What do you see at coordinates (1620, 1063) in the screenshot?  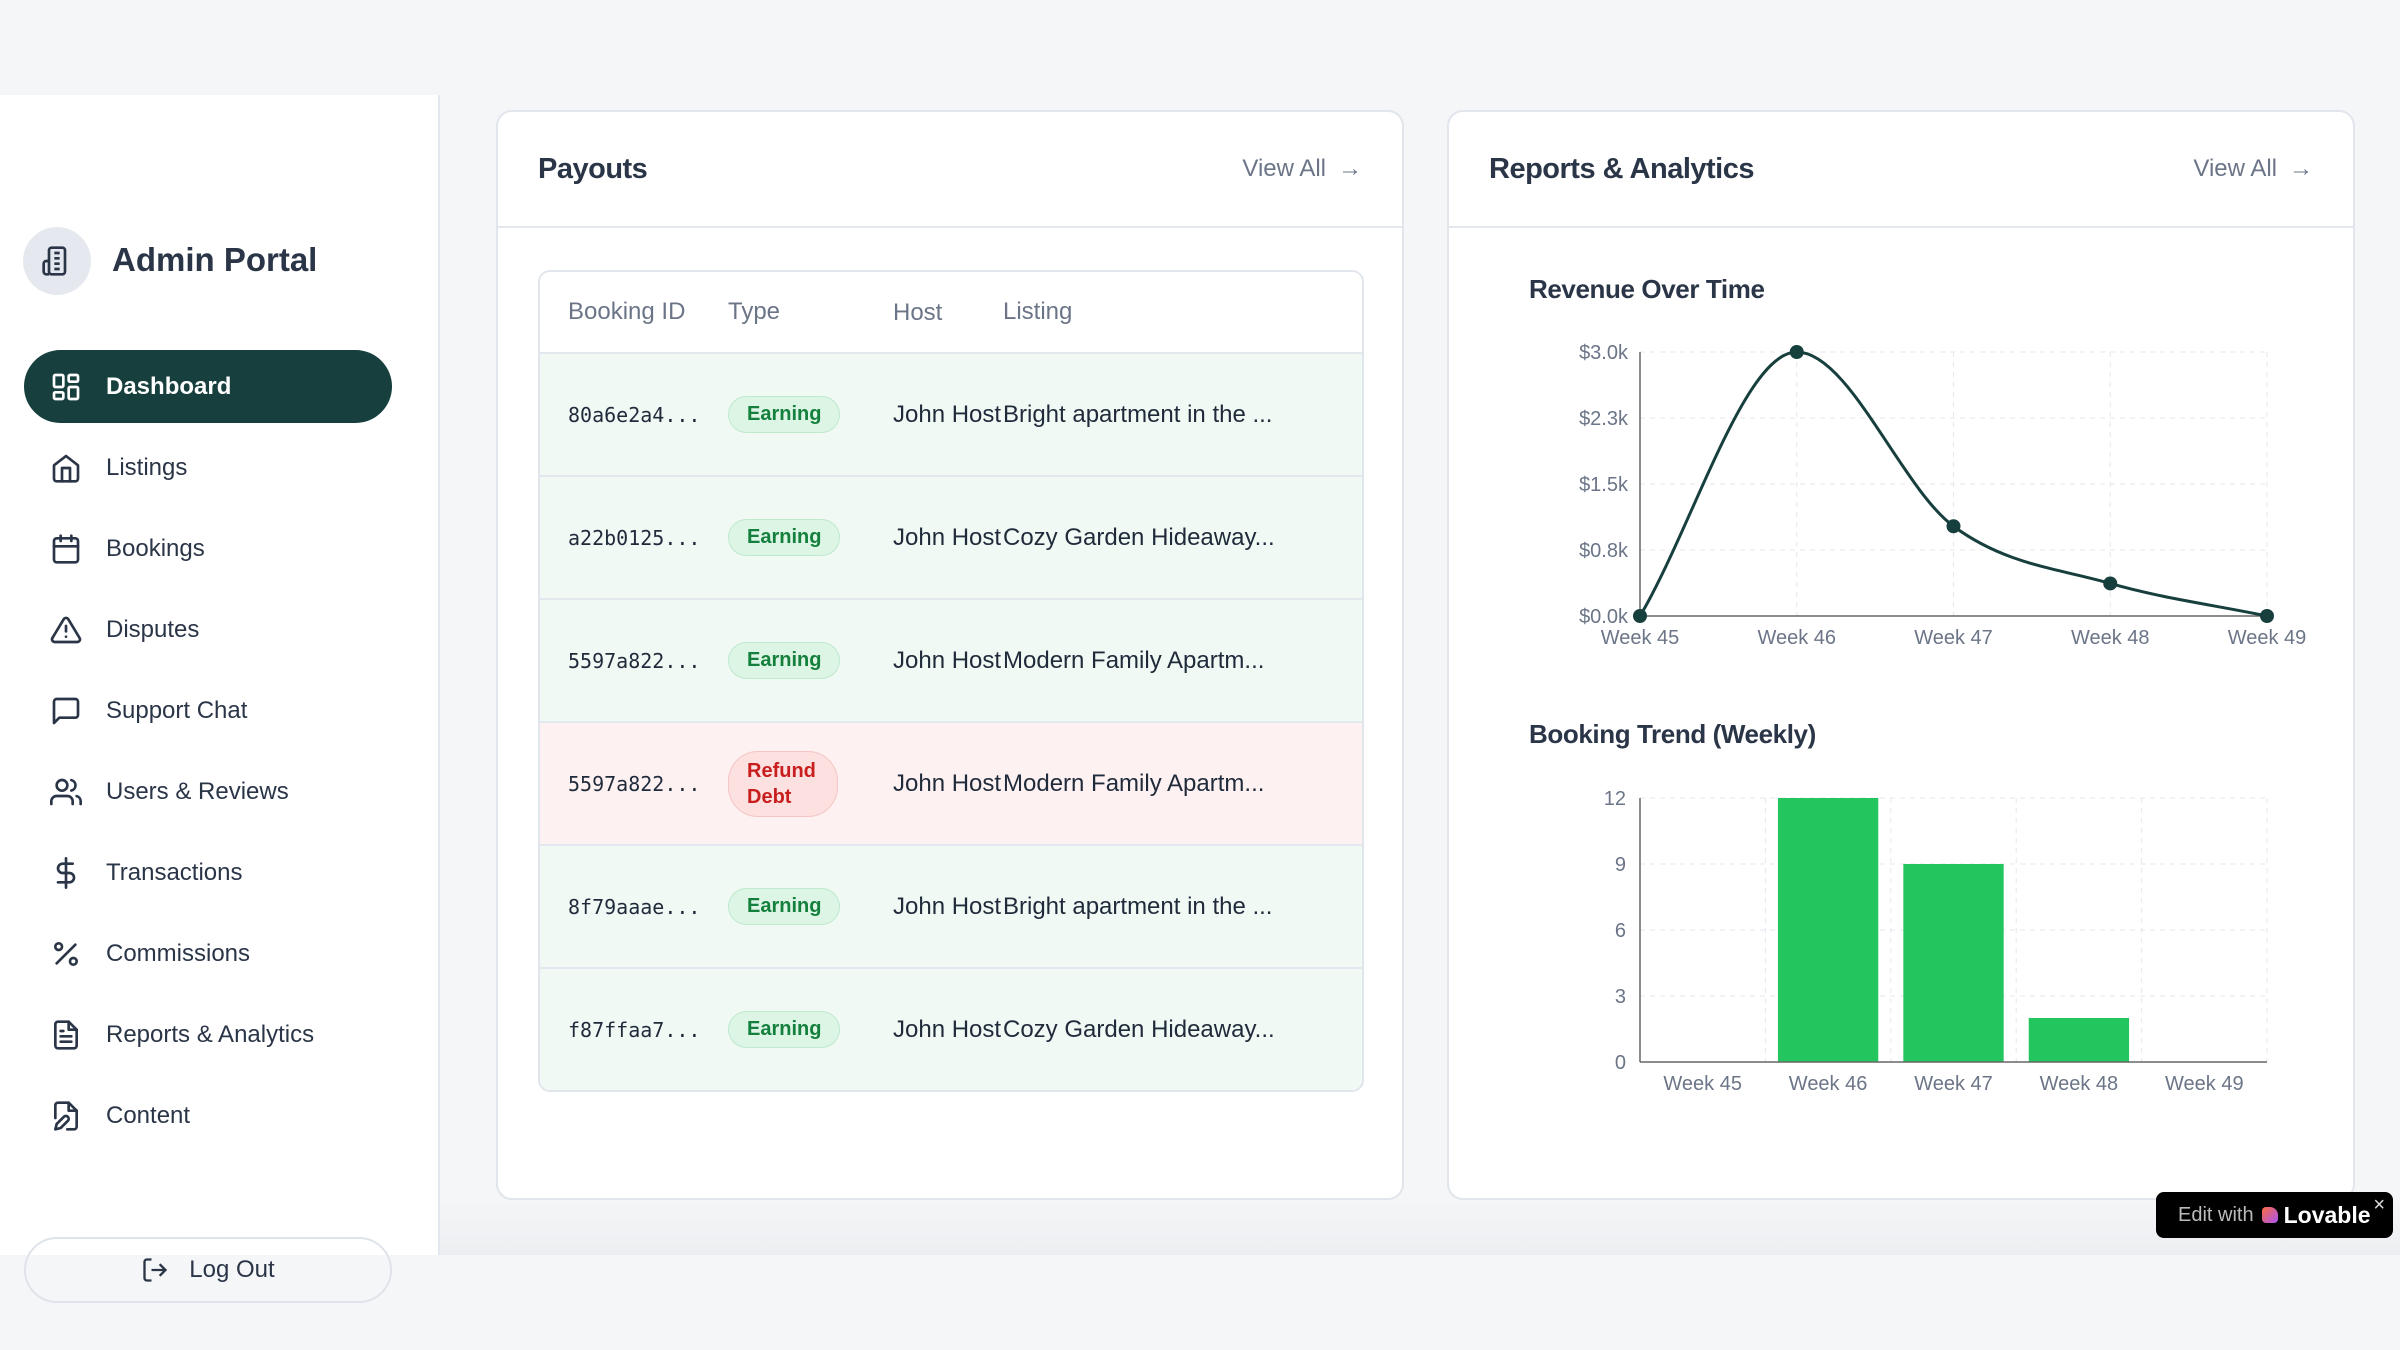 I see `y-tick-label: 0` at bounding box center [1620, 1063].